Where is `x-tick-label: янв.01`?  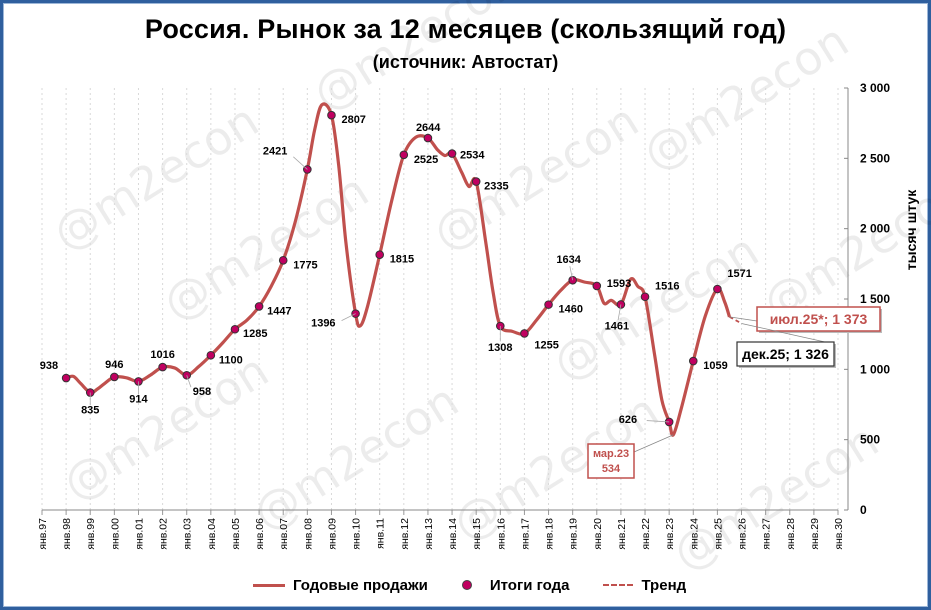
x-tick-label: янв.01 is located at coordinates (139, 534).